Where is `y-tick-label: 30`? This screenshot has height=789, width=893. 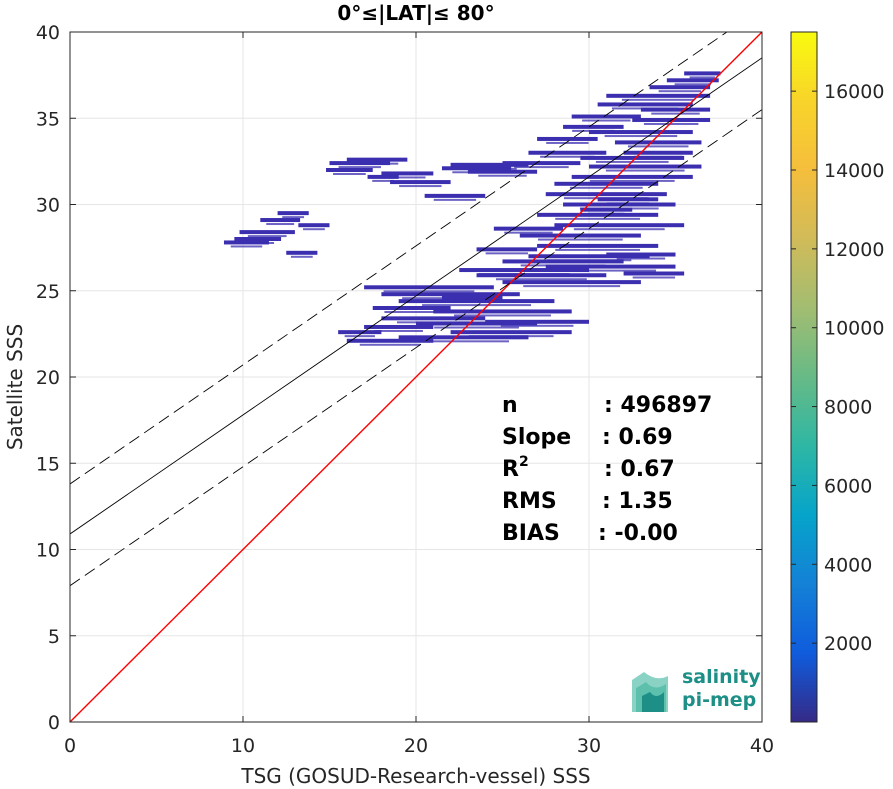
y-tick-label: 30 is located at coordinates (48, 206).